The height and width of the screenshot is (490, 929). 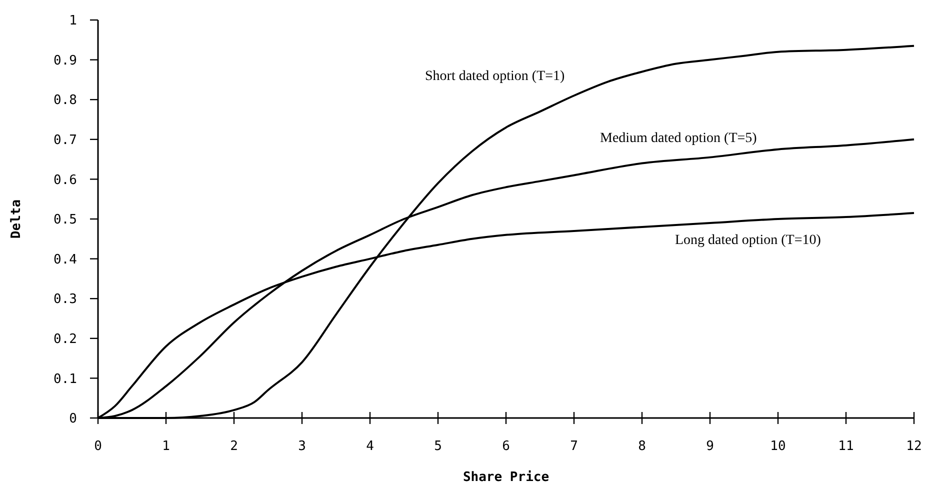 I want to click on y-tick-label: 1, so click(x=73, y=21).